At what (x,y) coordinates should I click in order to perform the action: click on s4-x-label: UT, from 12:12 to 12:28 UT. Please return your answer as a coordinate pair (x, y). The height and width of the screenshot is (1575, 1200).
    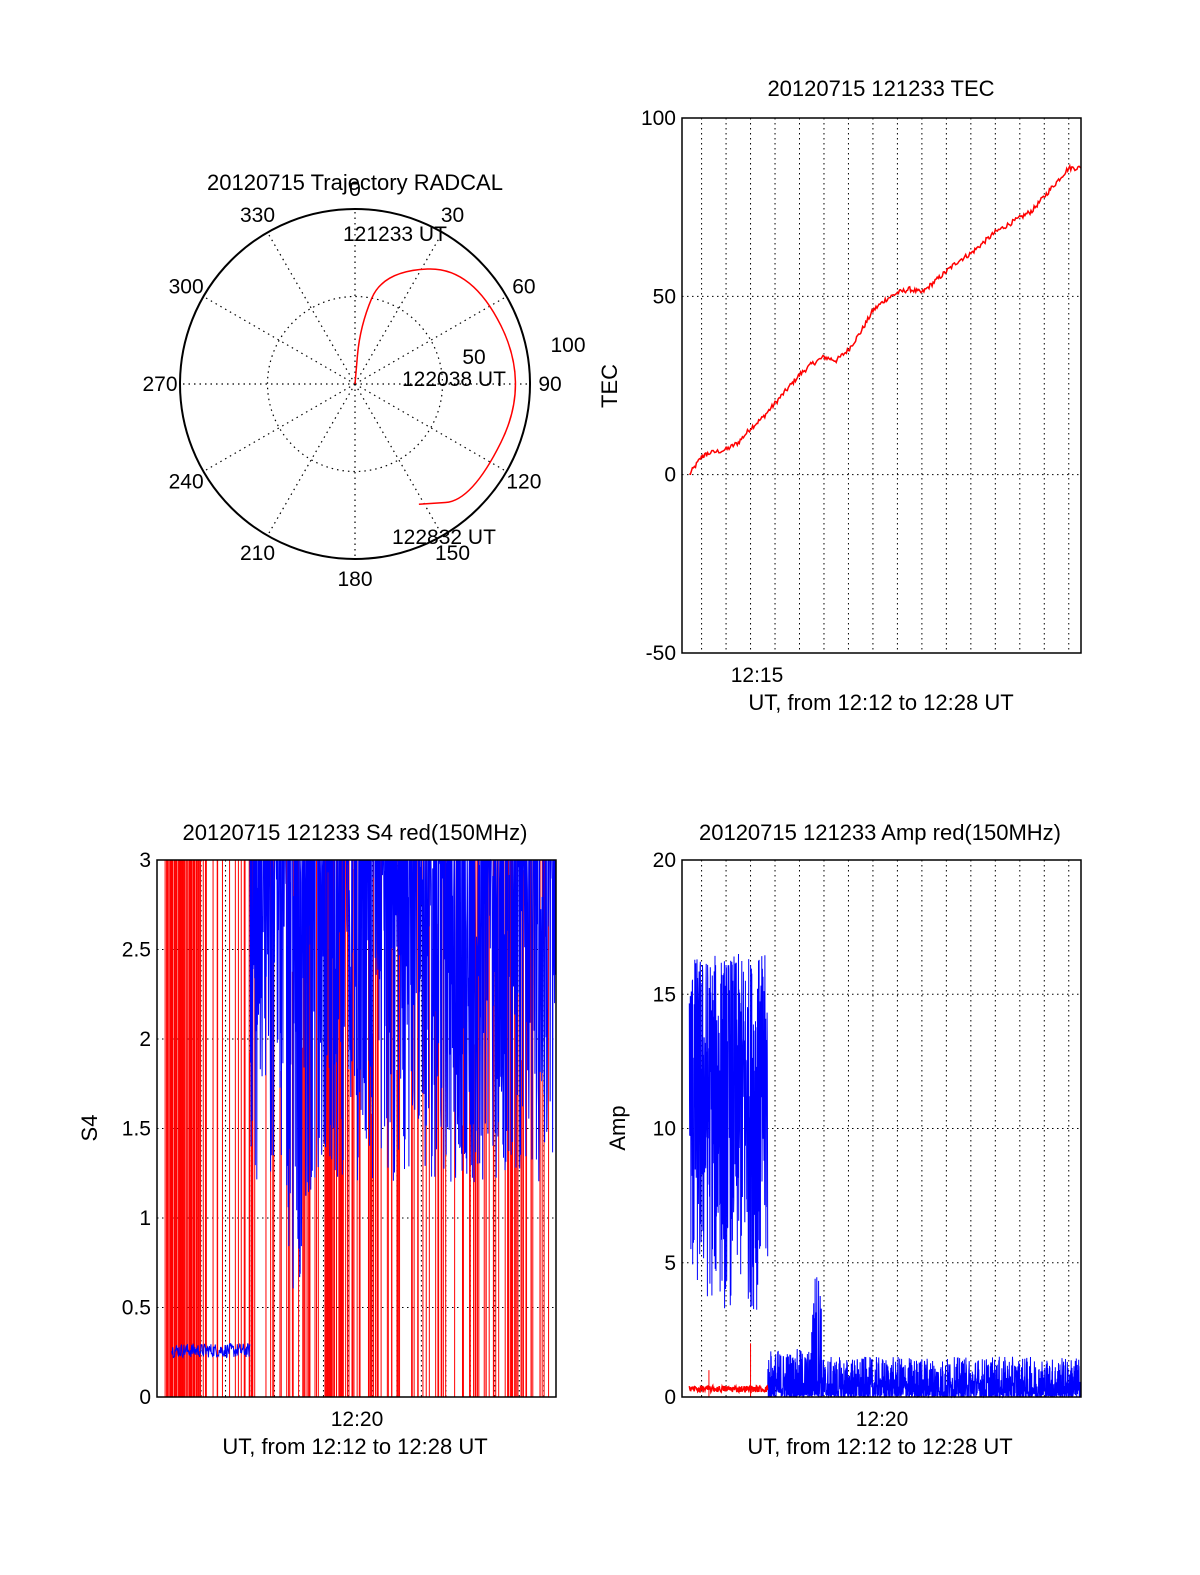
    Looking at the image, I should click on (354, 1446).